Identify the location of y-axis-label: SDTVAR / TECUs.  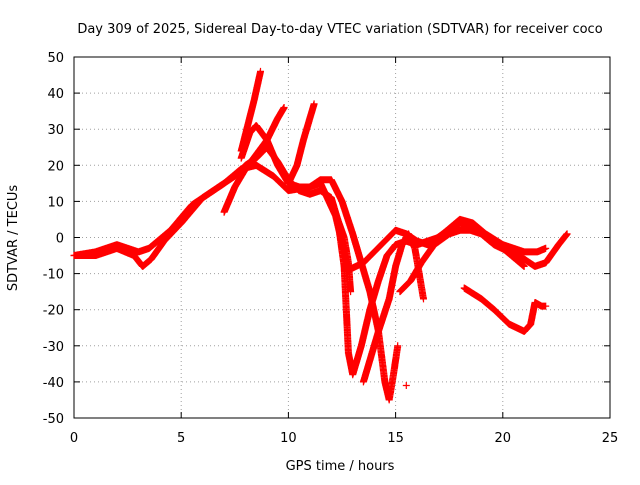
(13, 238).